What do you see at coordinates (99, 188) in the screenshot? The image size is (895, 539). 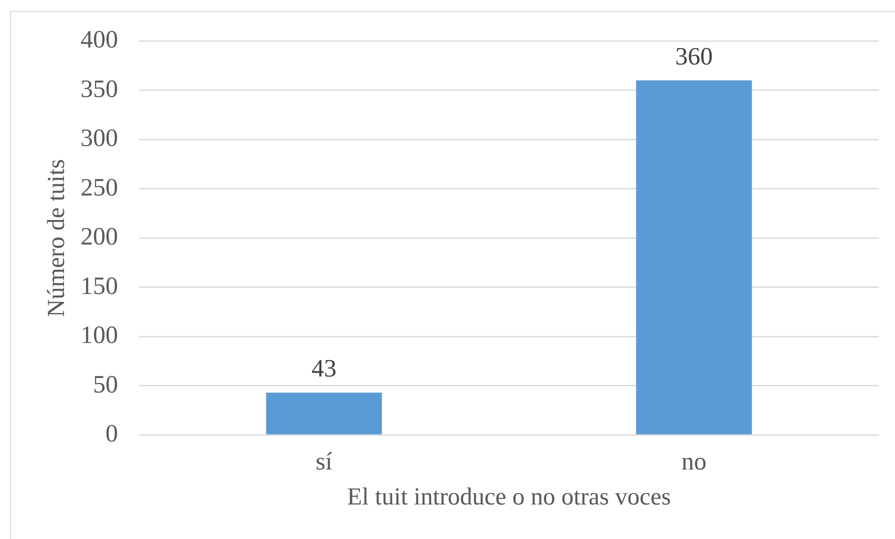 I see `y-tick-label: 250` at bounding box center [99, 188].